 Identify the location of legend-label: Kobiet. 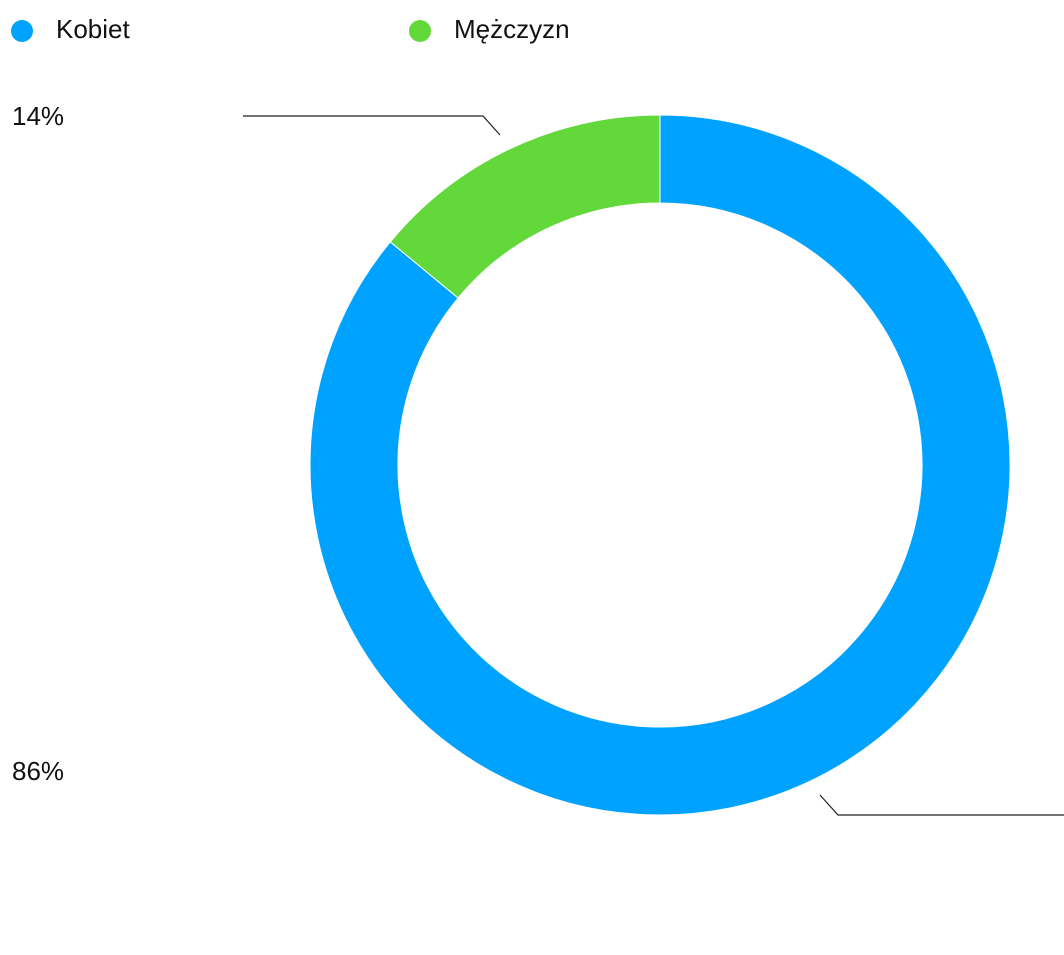
(93, 29).